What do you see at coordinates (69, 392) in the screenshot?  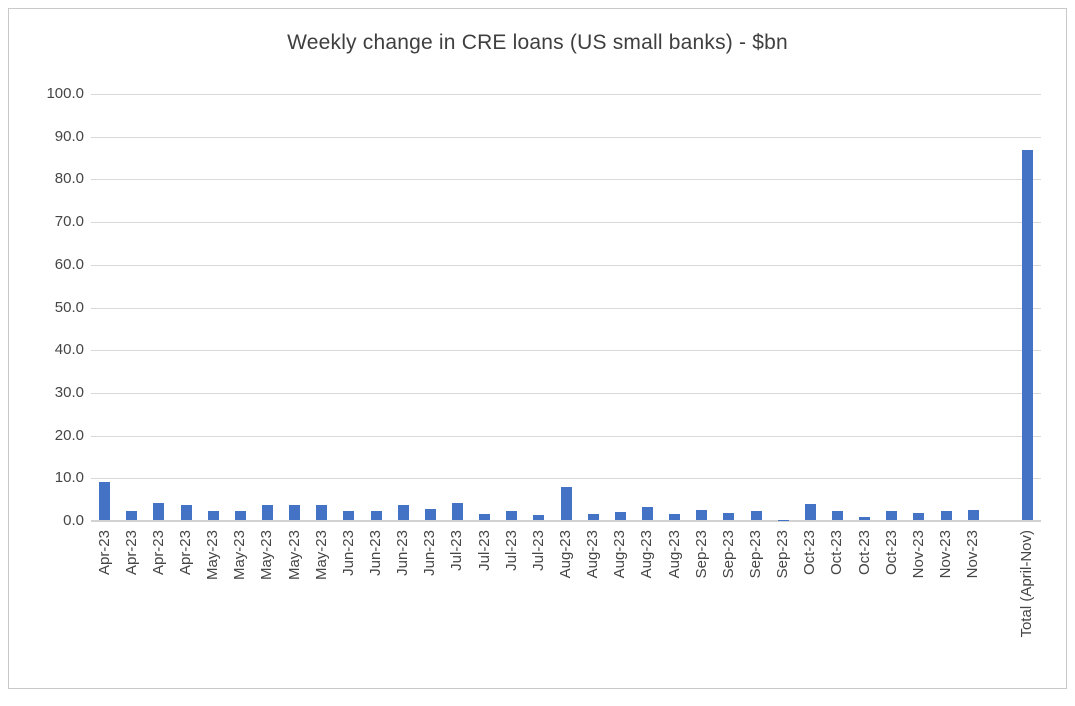 I see `y-axis-label: 30.0` at bounding box center [69, 392].